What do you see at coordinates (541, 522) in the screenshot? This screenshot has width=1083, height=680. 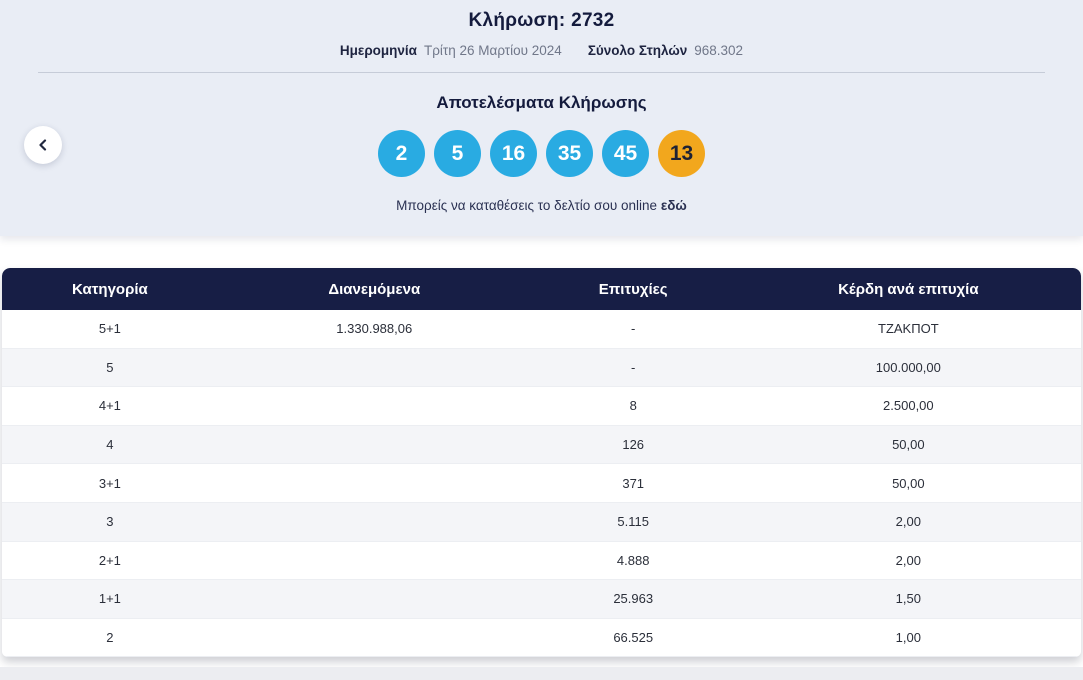 I see `table-row: 3 5.115 2,00` at bounding box center [541, 522].